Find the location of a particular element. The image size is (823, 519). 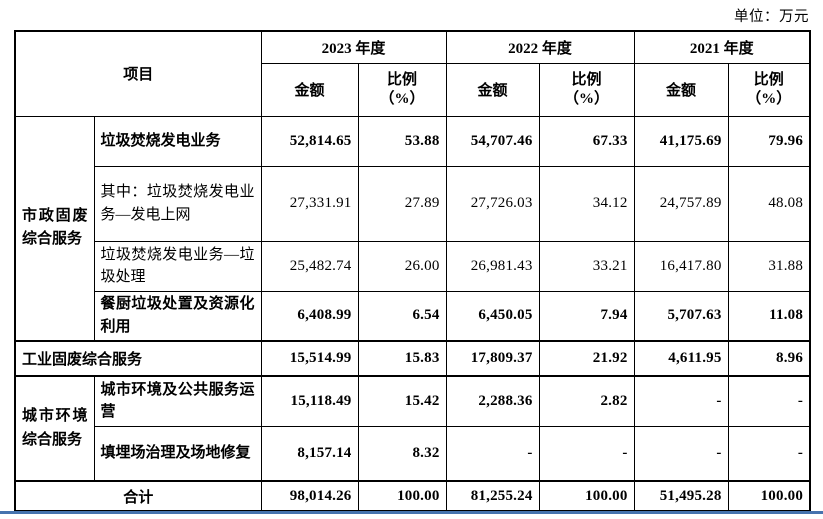

cell-ratio-2022: 67.33 is located at coordinates (586, 141).